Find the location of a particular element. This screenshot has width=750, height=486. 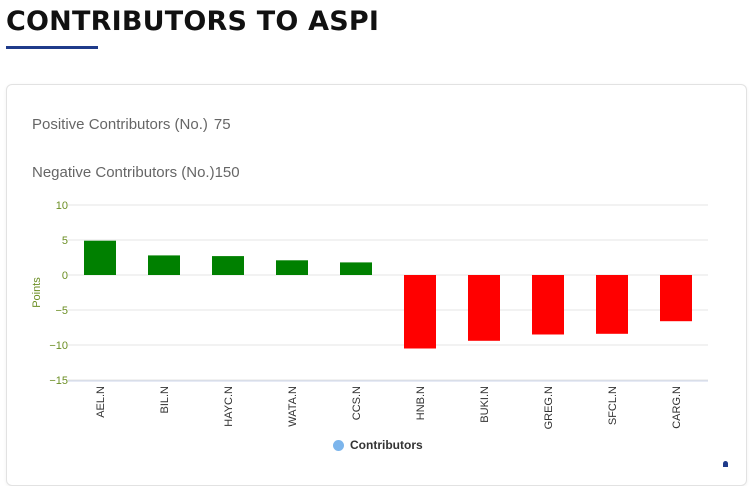

title-underline is located at coordinates (52, 47).